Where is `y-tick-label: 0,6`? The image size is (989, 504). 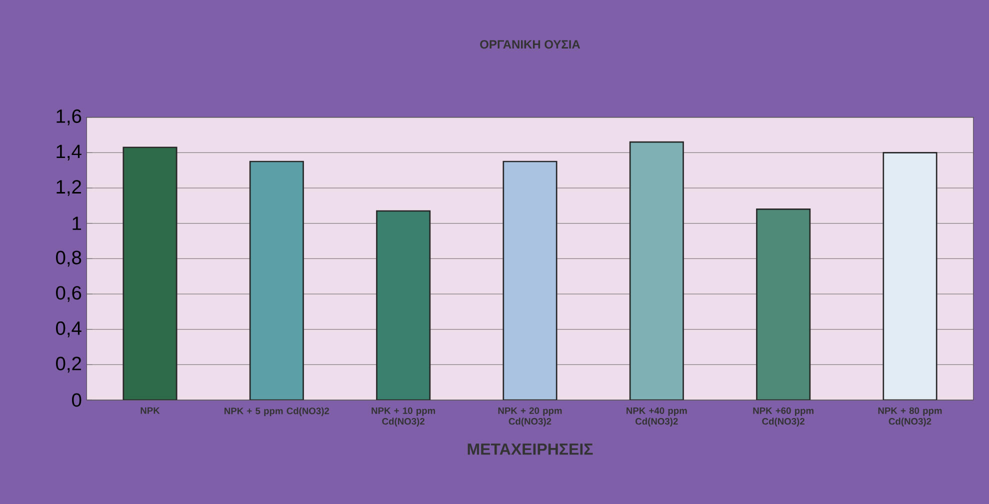
y-tick-label: 0,6 is located at coordinates (69, 294).